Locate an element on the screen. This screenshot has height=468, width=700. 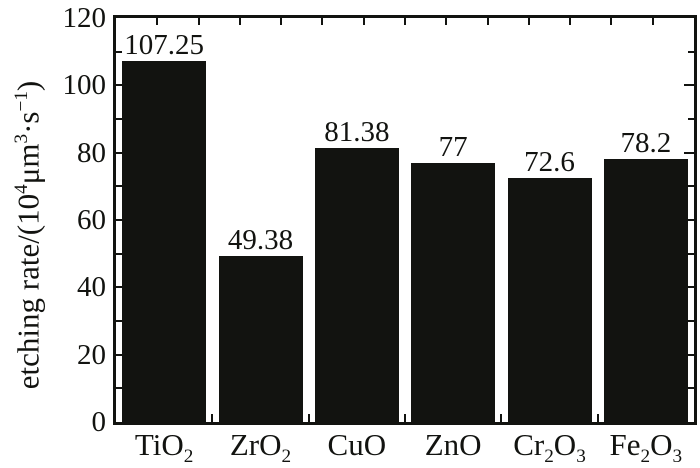
y-tick-label: 40 is located at coordinates (91, 287).